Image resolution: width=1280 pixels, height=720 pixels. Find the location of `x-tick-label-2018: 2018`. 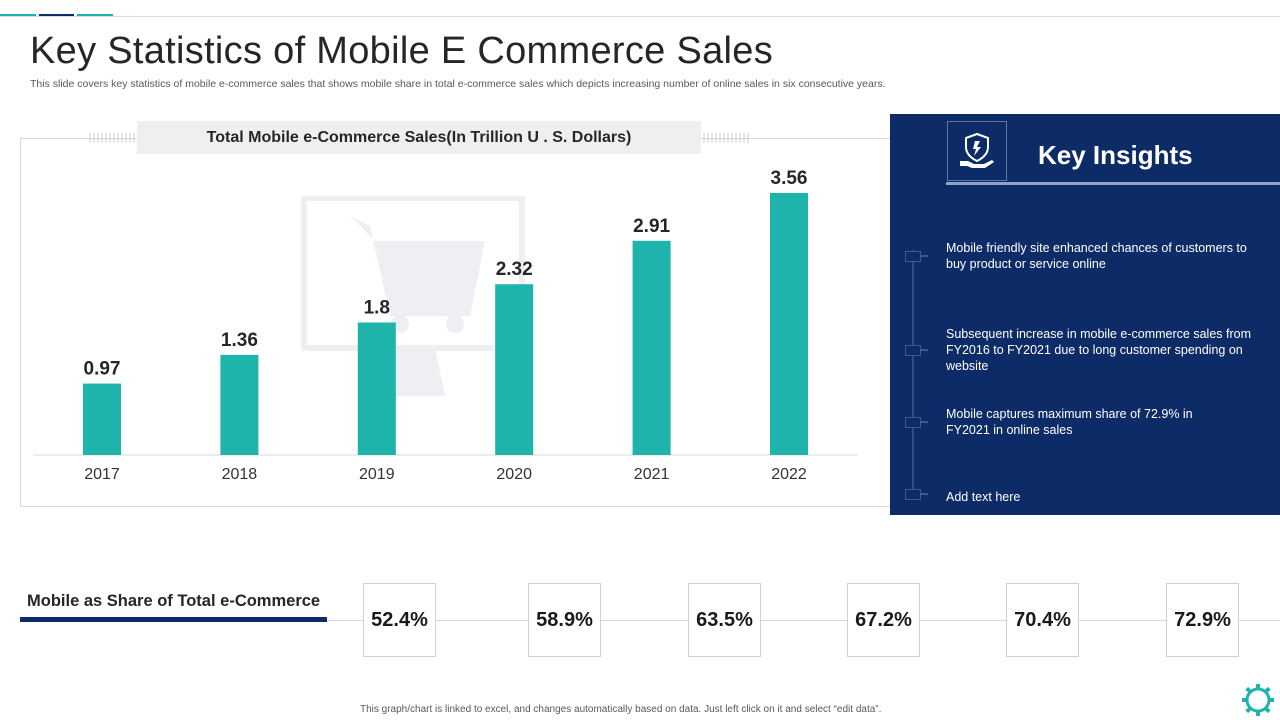

x-tick-label-2018: 2018 is located at coordinates (240, 474).